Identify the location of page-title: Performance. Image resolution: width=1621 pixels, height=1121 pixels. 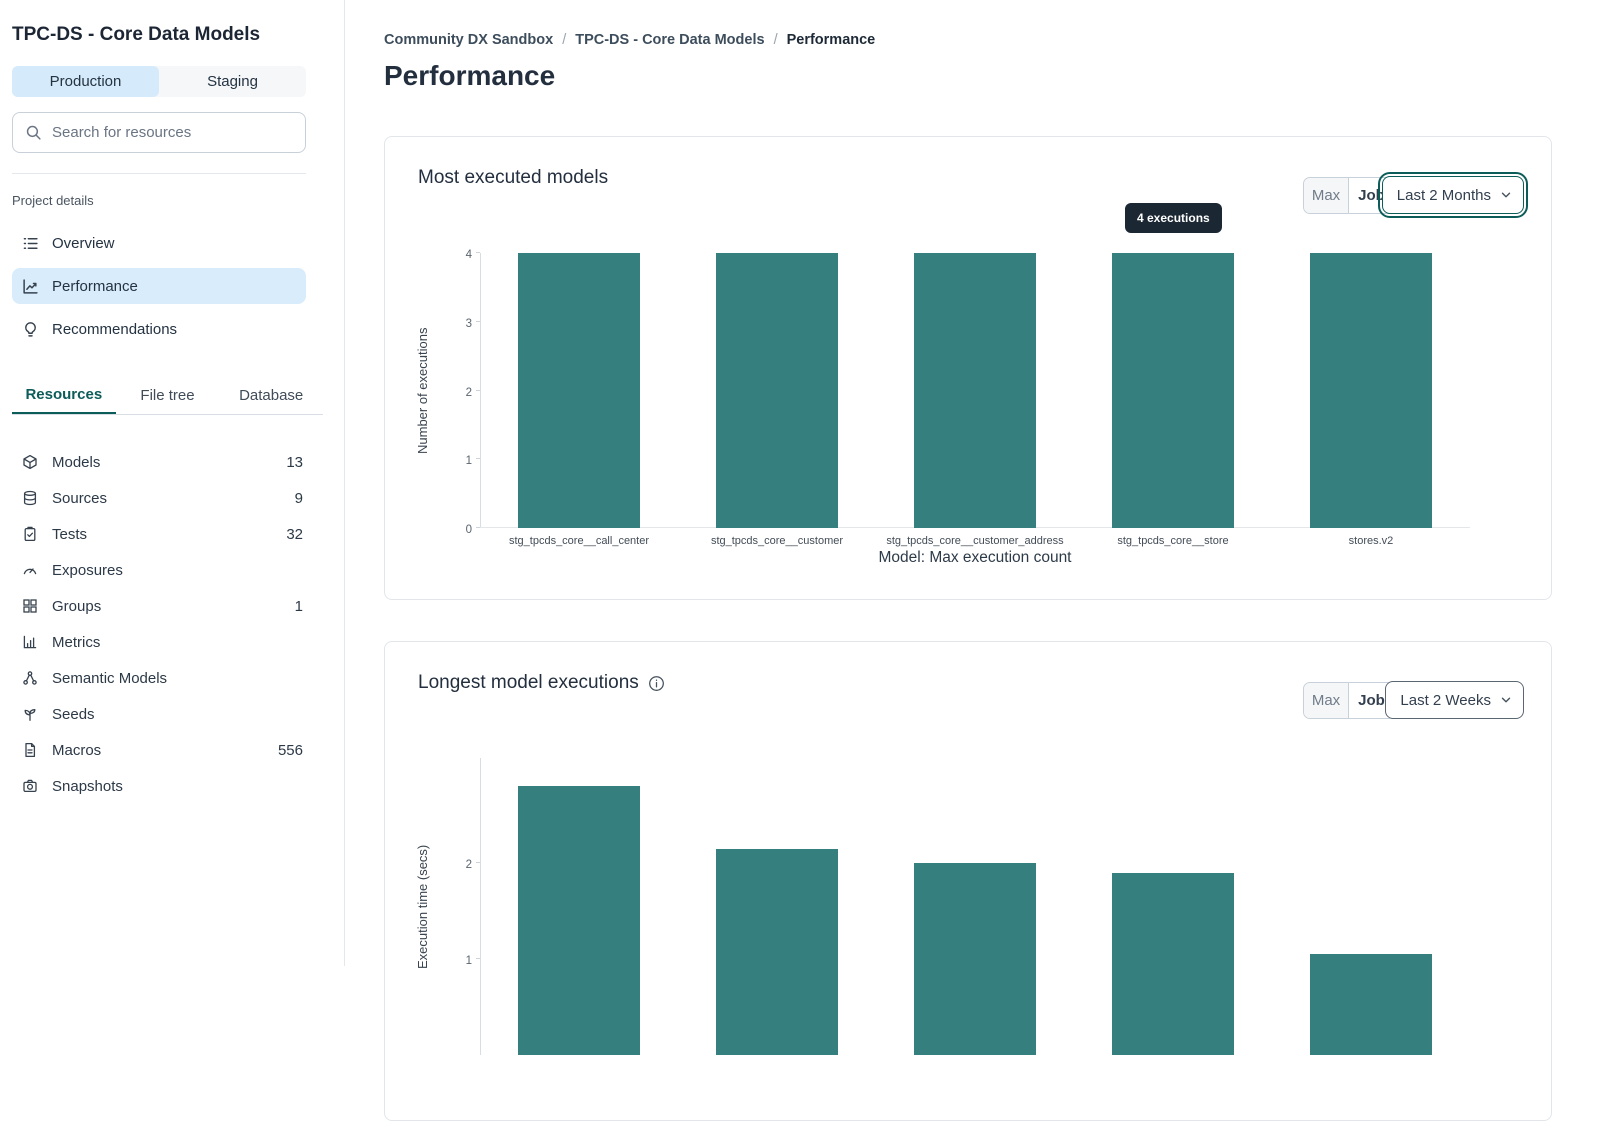
(470, 75).